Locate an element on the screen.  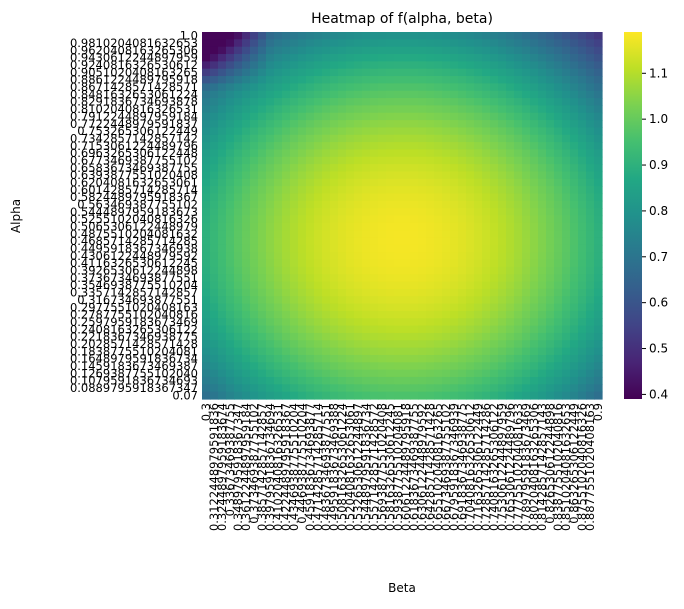
y-tick-label: 0.2977551020408163 is located at coordinates (134, 307).